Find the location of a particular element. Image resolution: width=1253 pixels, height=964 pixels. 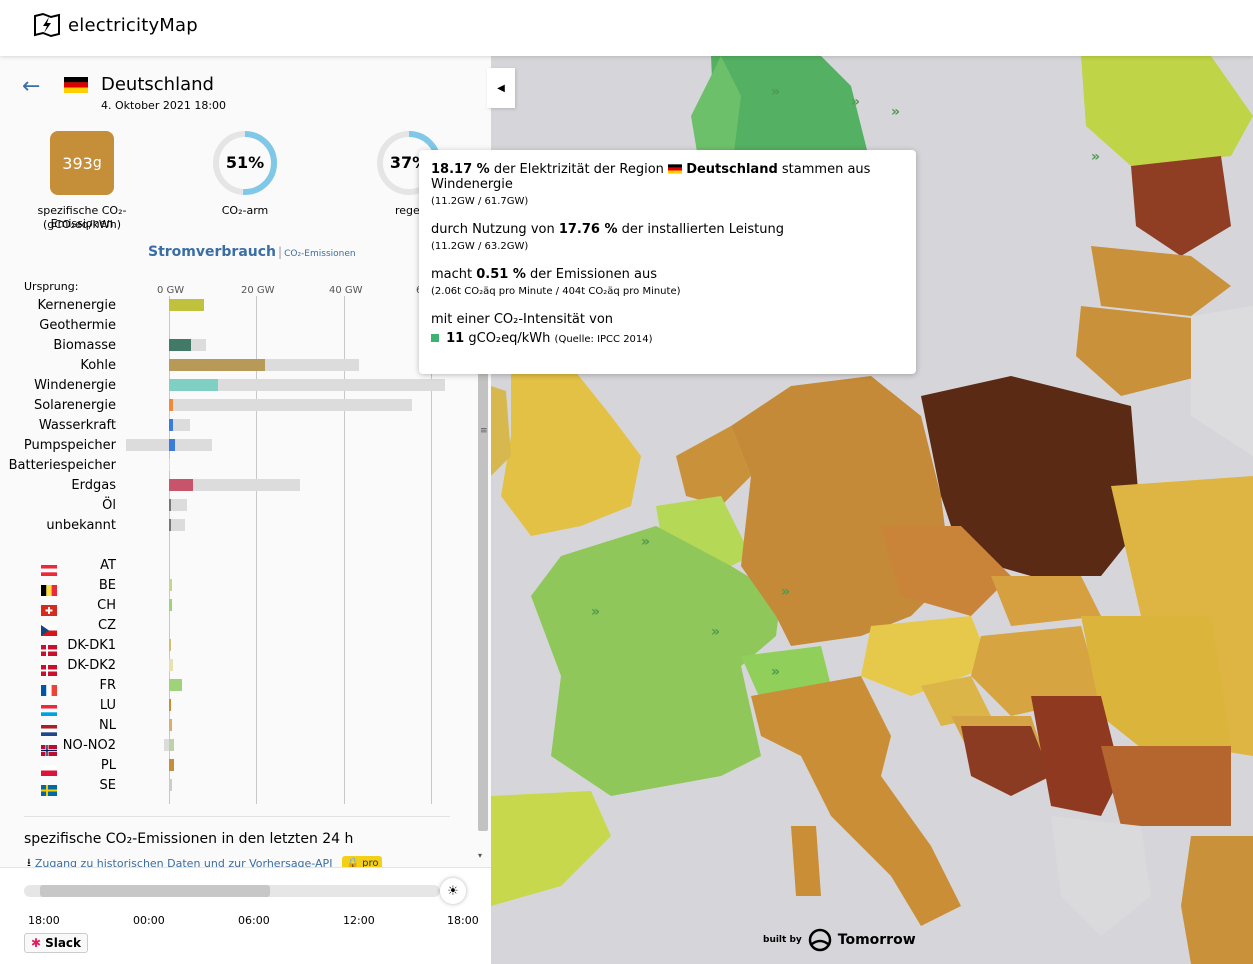

time-slider is located at coordinates (232, 891).